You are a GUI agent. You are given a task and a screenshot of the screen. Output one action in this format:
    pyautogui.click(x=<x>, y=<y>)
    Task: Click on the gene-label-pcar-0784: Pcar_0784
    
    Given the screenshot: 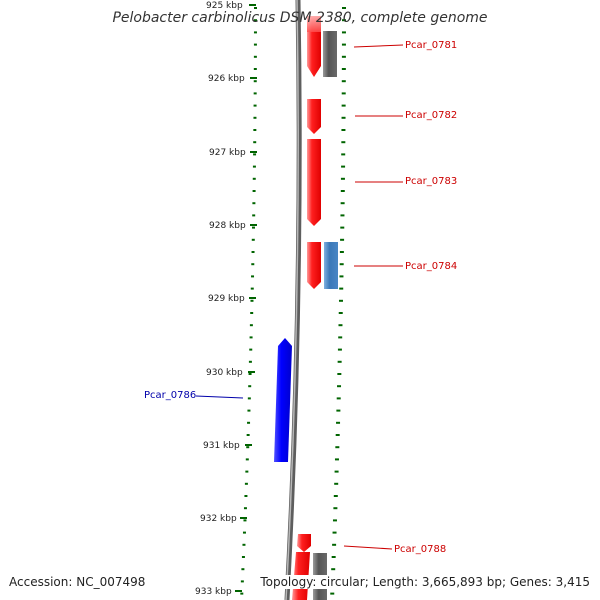 What is the action you would take?
    pyautogui.click(x=431, y=266)
    